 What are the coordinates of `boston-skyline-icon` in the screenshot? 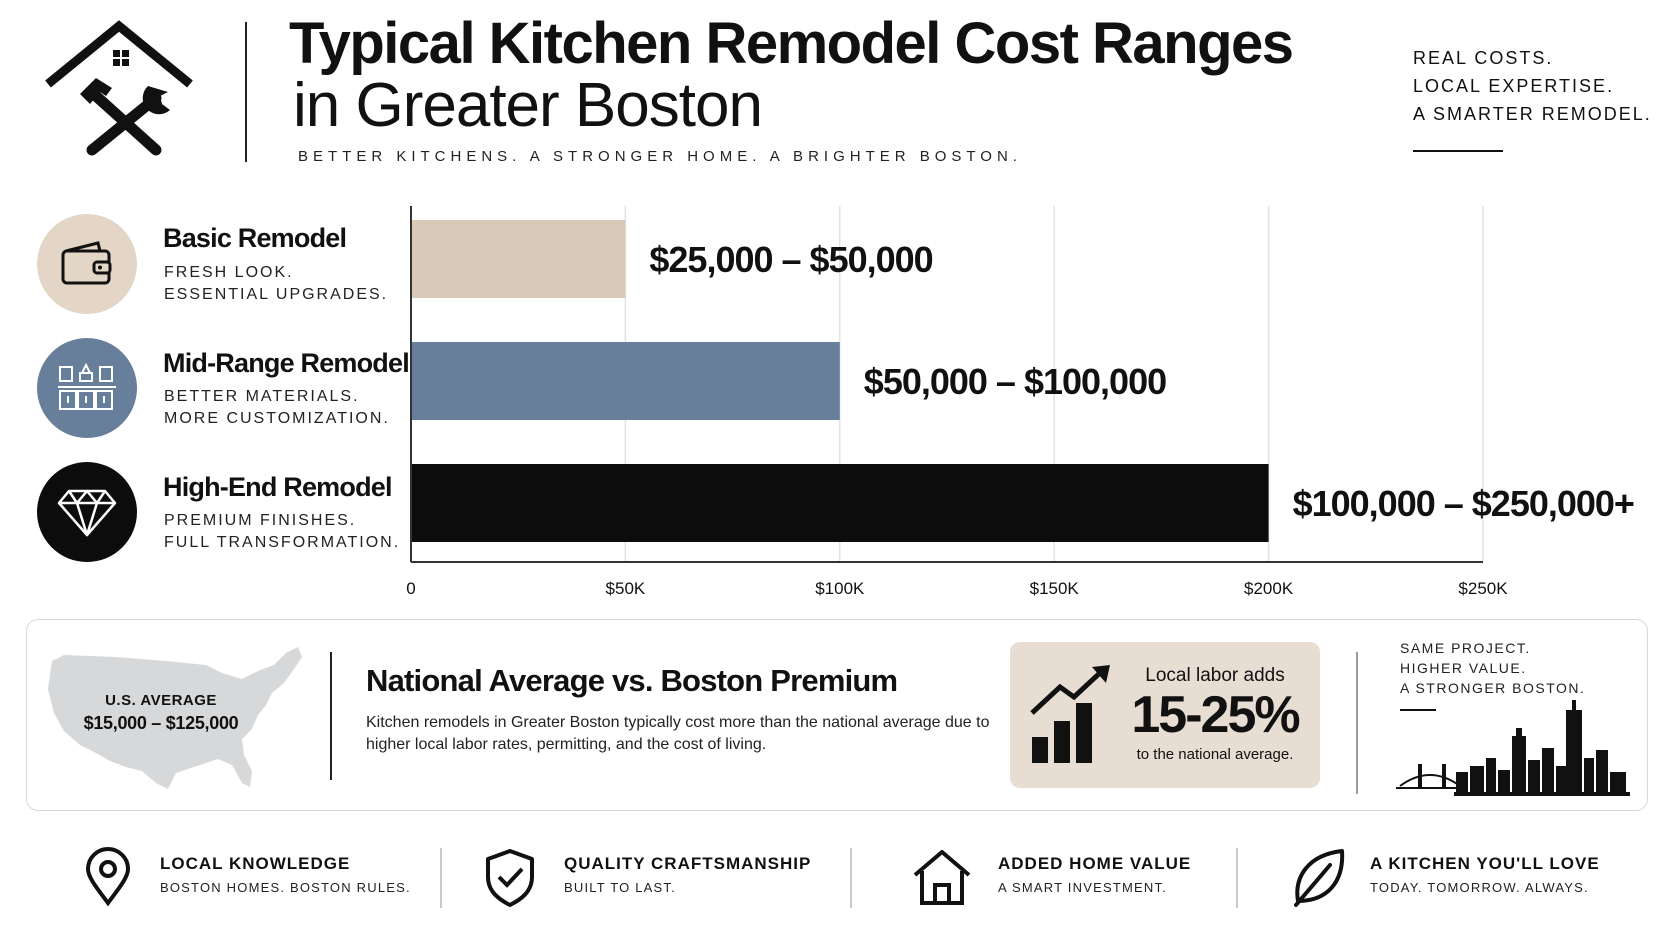 It's located at (1513, 748).